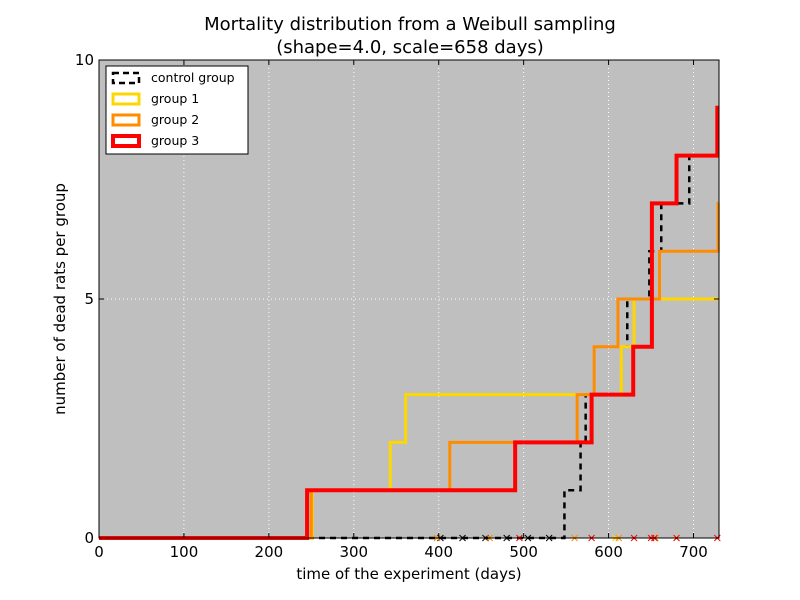 This screenshot has height=600, width=800. What do you see at coordinates (353, 552) in the screenshot?
I see `x-tick-label-3: 300` at bounding box center [353, 552].